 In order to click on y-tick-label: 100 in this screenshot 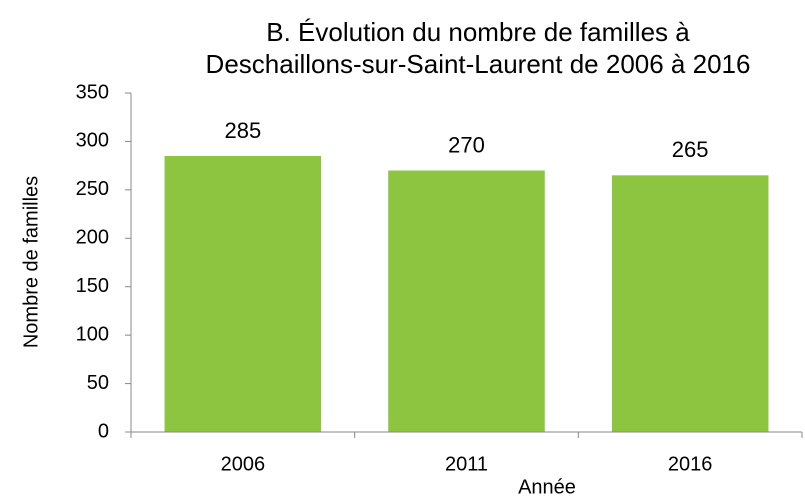, I will do `click(92, 334)`.